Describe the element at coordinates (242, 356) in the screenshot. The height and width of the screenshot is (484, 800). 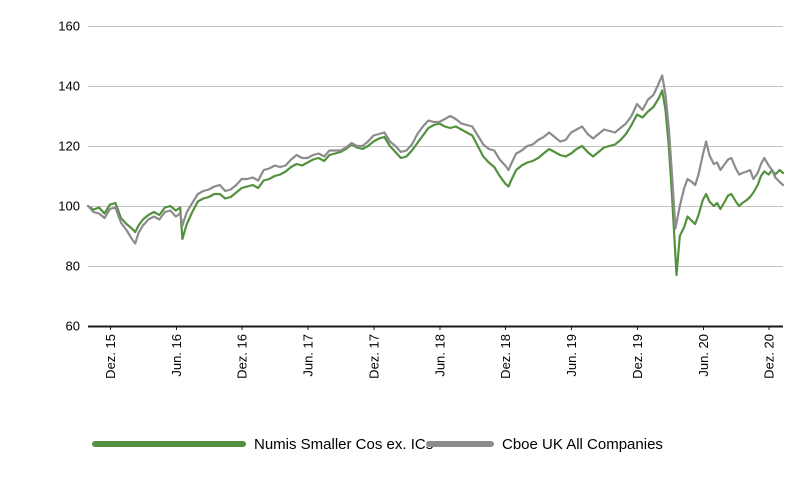
I see `x-tick-label: Dez. 16` at that location.